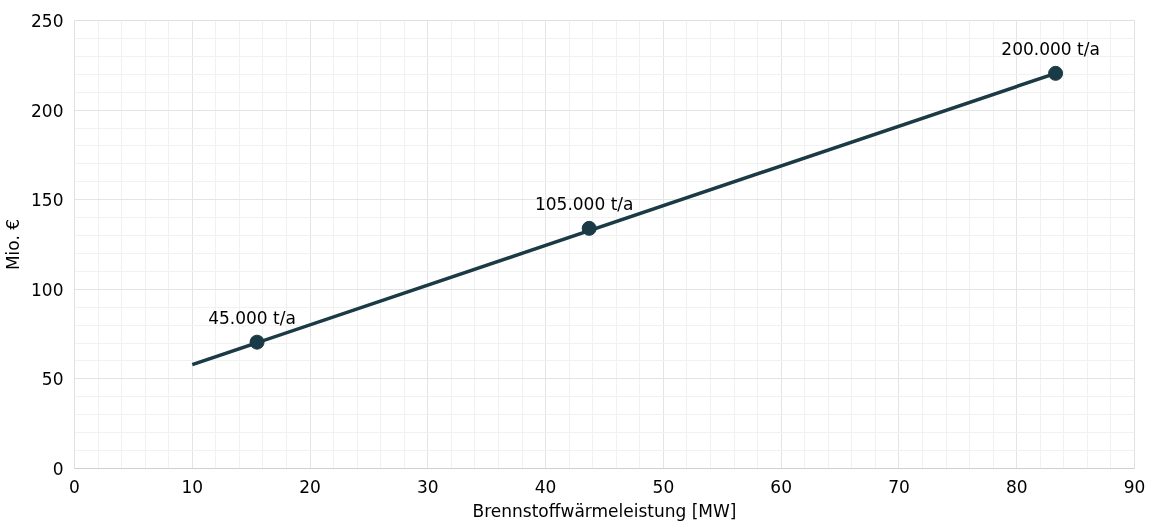  What do you see at coordinates (13, 244) in the screenshot?
I see `y-axis-title: Mio. €` at bounding box center [13, 244].